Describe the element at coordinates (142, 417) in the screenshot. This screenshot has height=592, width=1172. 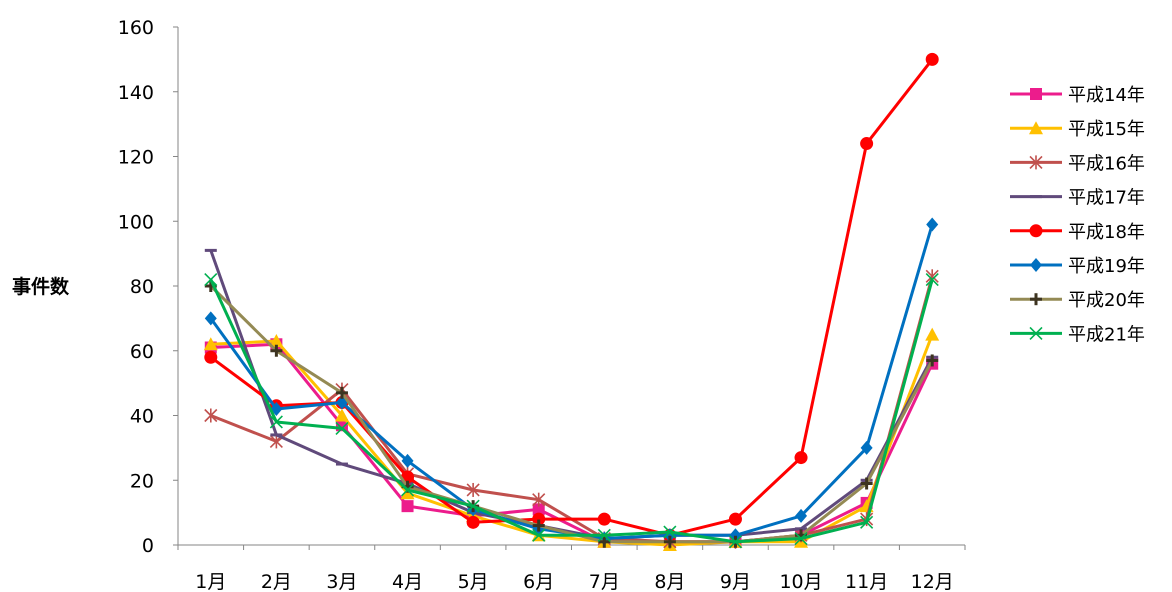
I see `y-tick-label: 40` at that location.